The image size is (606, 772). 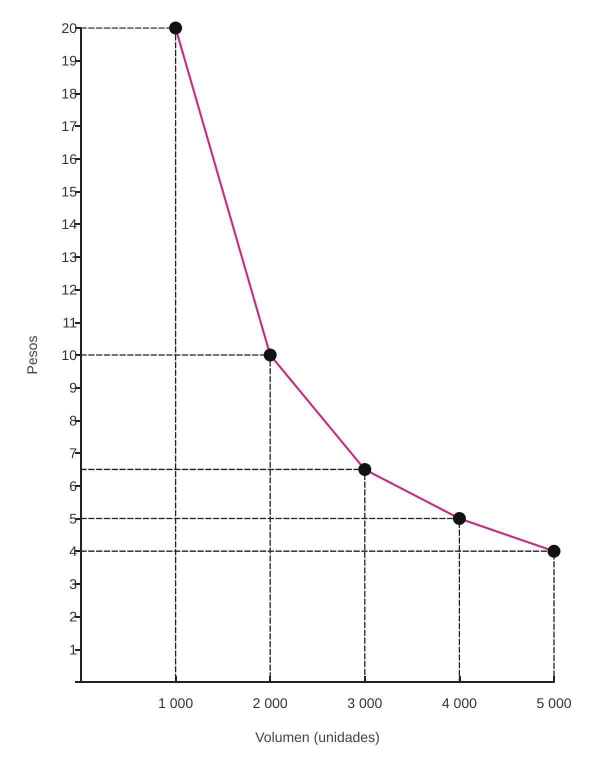 What do you see at coordinates (32, 355) in the screenshot?
I see `y-axis-title: Pesos` at bounding box center [32, 355].